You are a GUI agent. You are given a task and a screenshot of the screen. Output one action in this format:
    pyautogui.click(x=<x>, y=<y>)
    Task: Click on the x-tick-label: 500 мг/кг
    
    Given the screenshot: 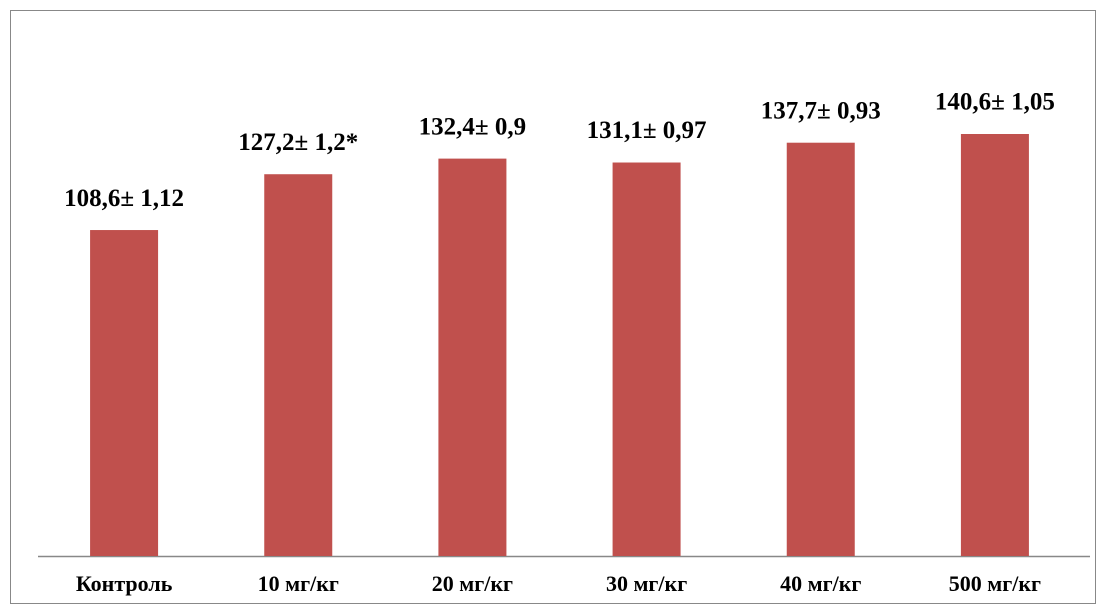 What is the action you would take?
    pyautogui.click(x=995, y=583)
    